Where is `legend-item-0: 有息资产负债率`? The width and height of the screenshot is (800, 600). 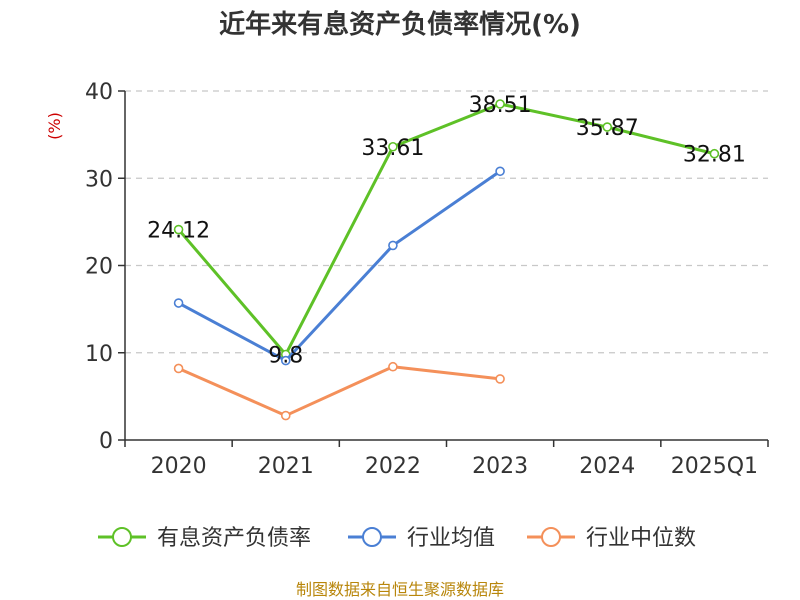 legend-item-0: 有息资产负债率 is located at coordinates (204, 538).